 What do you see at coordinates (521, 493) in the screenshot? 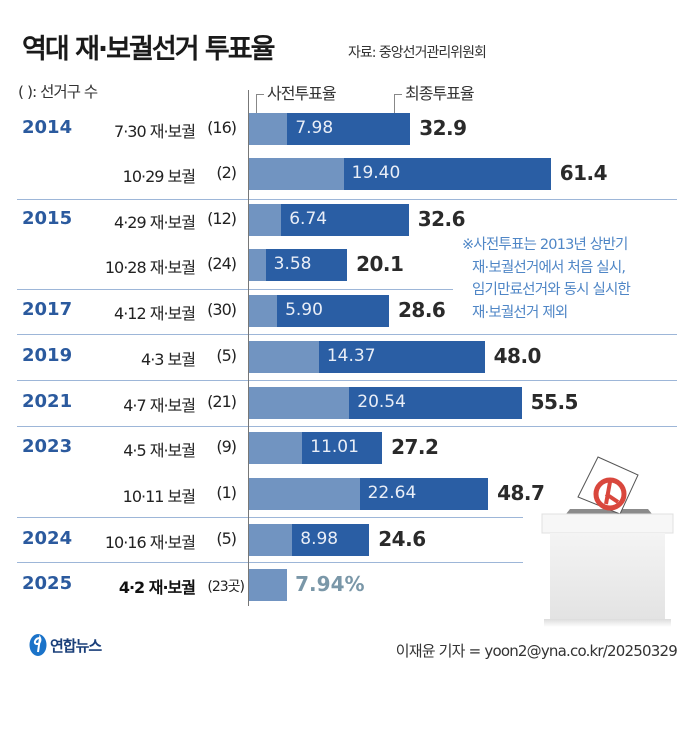
I see `final-turnout-label: 48.7` at bounding box center [521, 493].